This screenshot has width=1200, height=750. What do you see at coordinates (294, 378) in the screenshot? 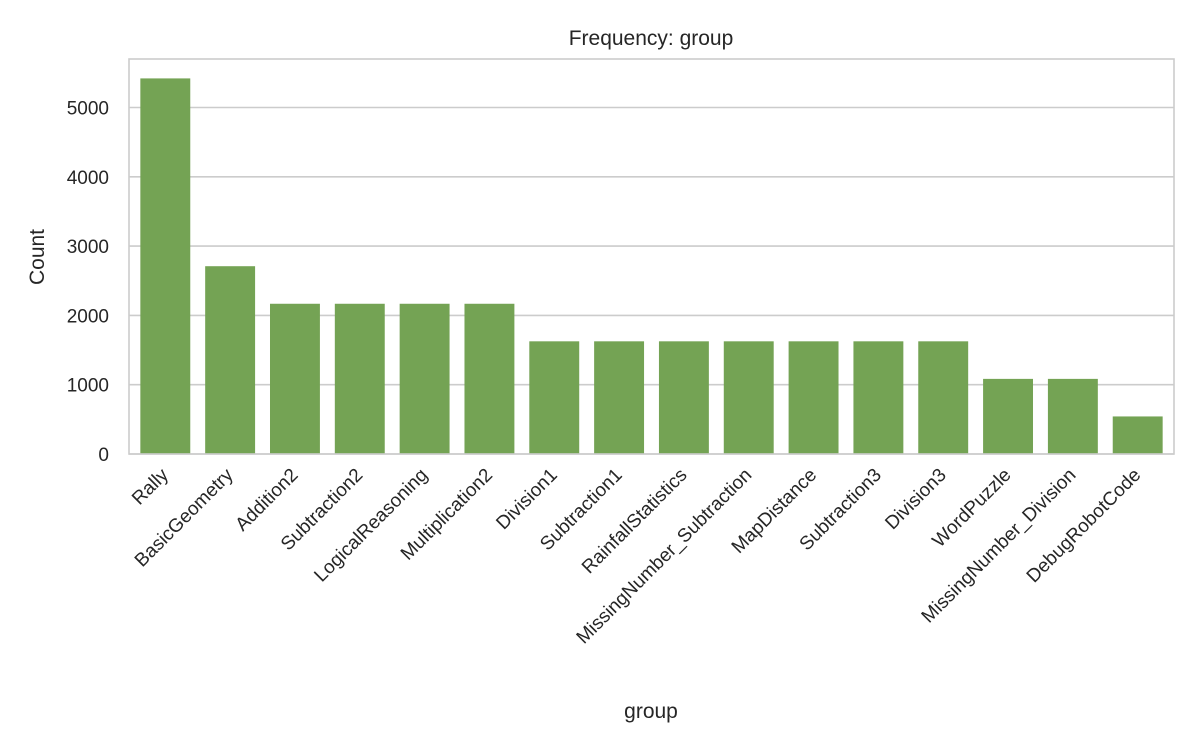
I see `bar-addition2` at bounding box center [294, 378].